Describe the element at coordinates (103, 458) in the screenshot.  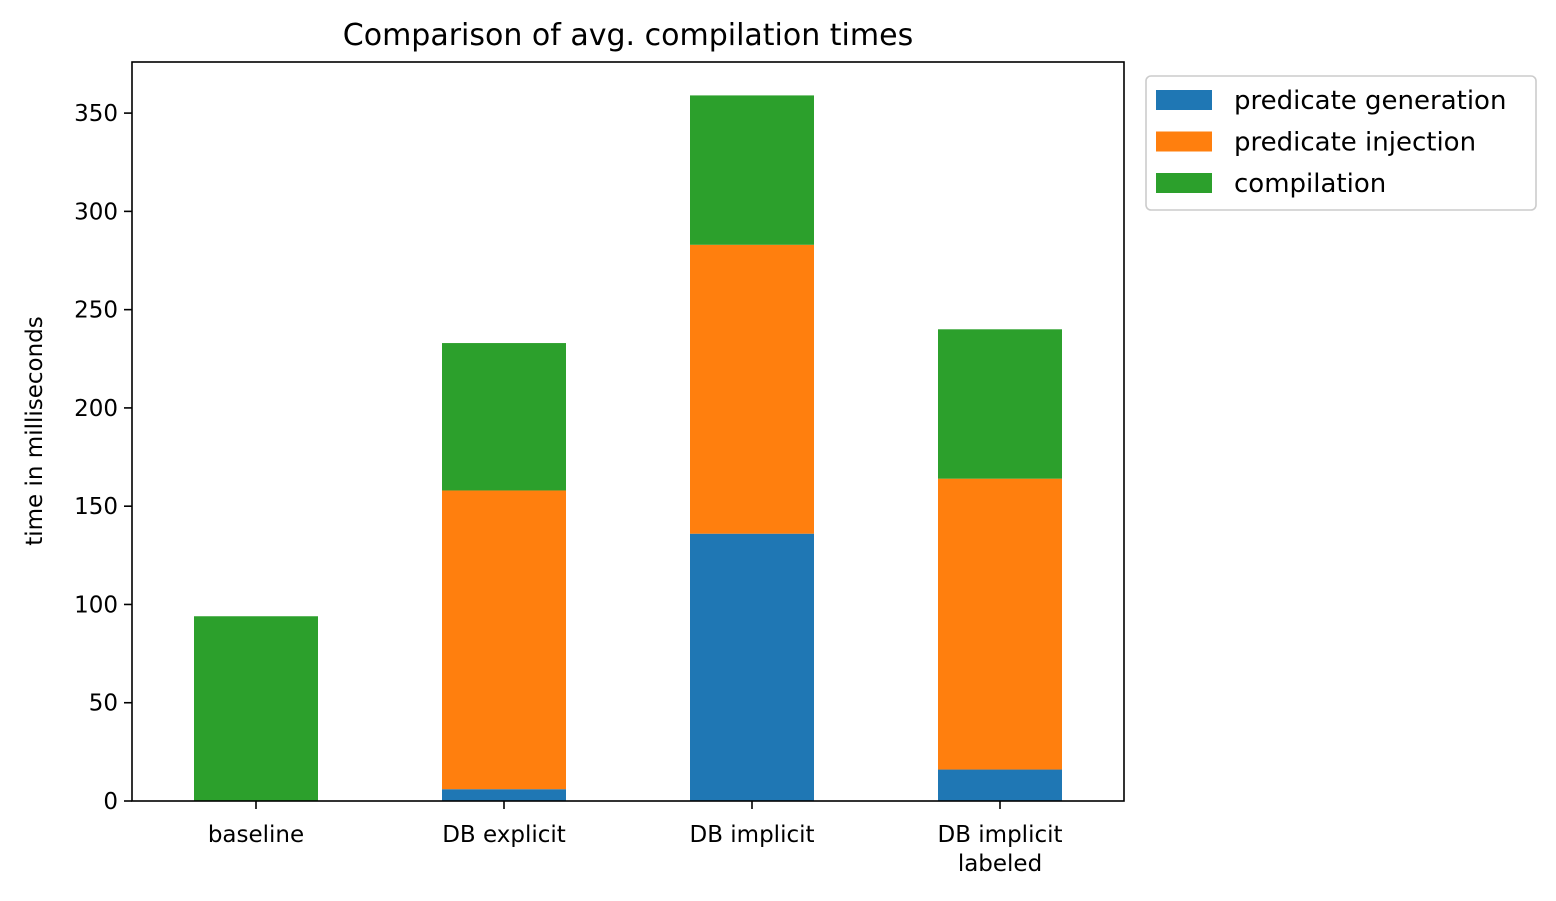
I see `y-axis: 0 50 100 150 200 250 300 350` at that location.